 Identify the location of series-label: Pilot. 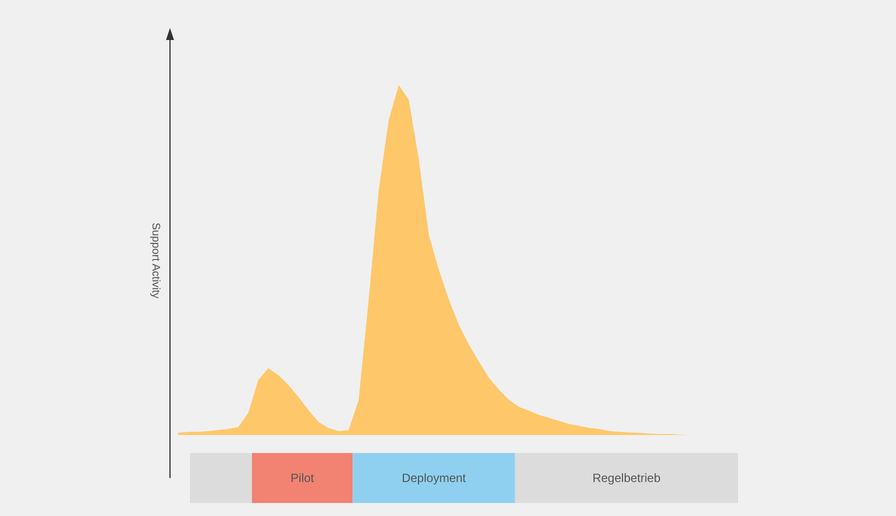
(302, 478).